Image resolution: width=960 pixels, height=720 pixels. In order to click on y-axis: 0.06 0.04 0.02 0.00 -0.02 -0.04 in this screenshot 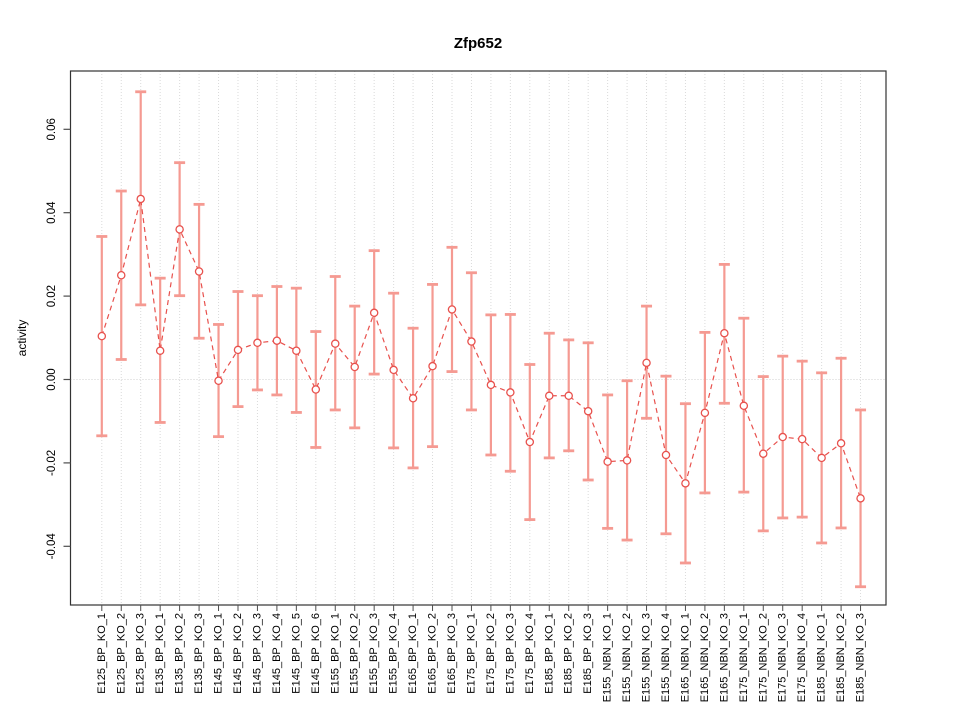, I will do `click(58, 338)`.